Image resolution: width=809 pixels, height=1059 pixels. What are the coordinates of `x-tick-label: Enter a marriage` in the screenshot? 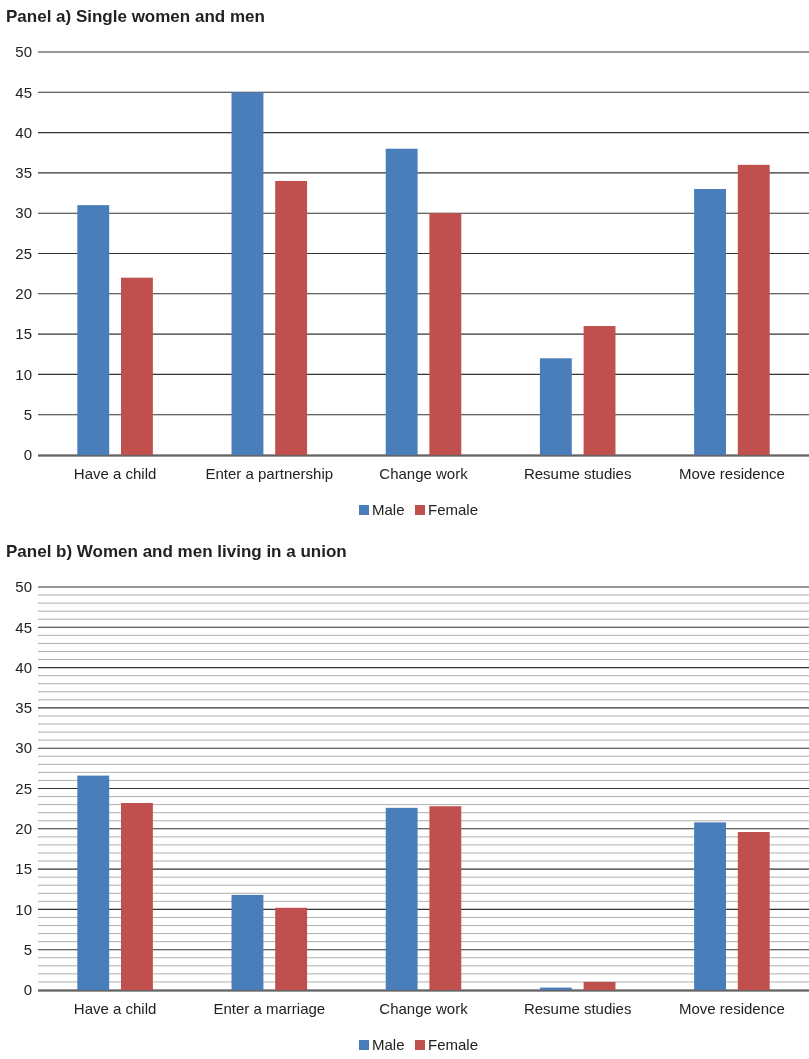 It's located at (269, 1008).